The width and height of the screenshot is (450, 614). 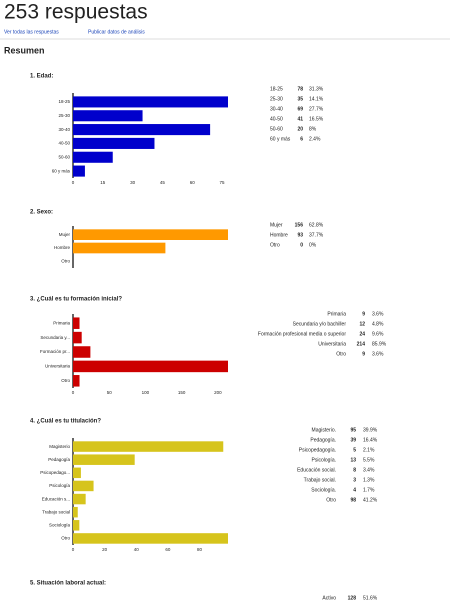 I want to click on table-label: Mujer, so click(x=276, y=225).